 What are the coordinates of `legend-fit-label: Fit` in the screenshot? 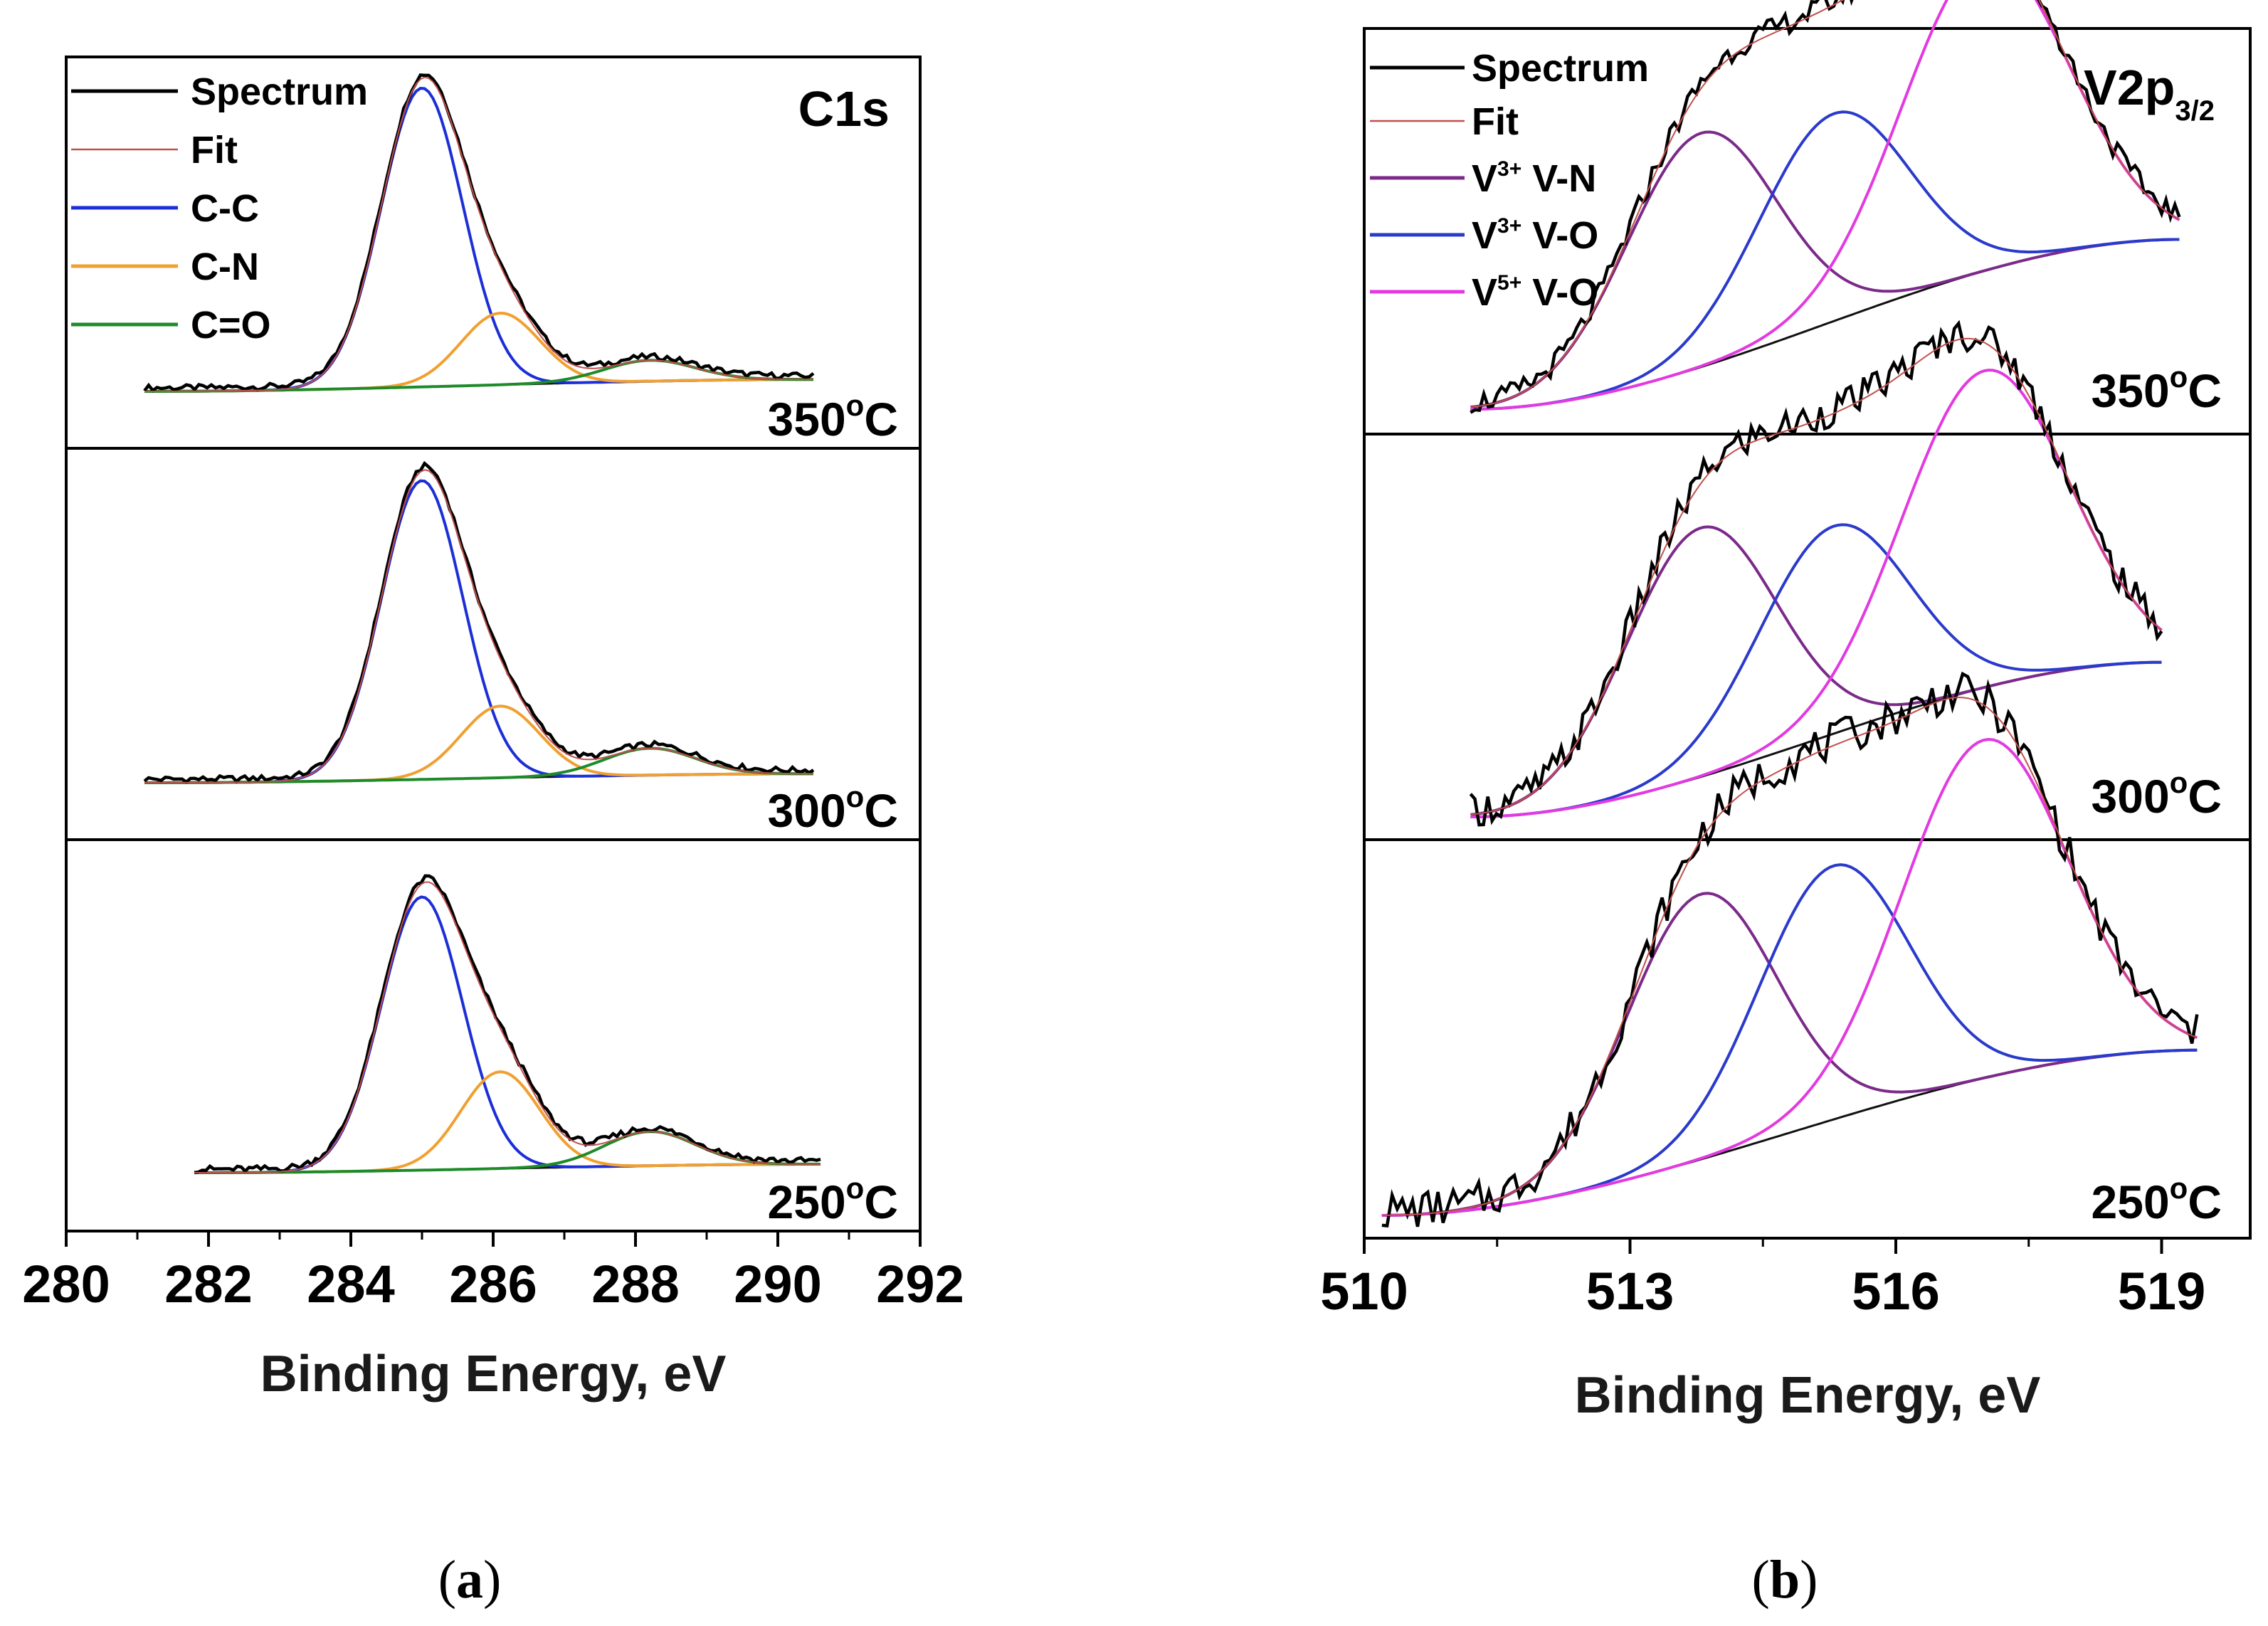 It's located at (214, 150).